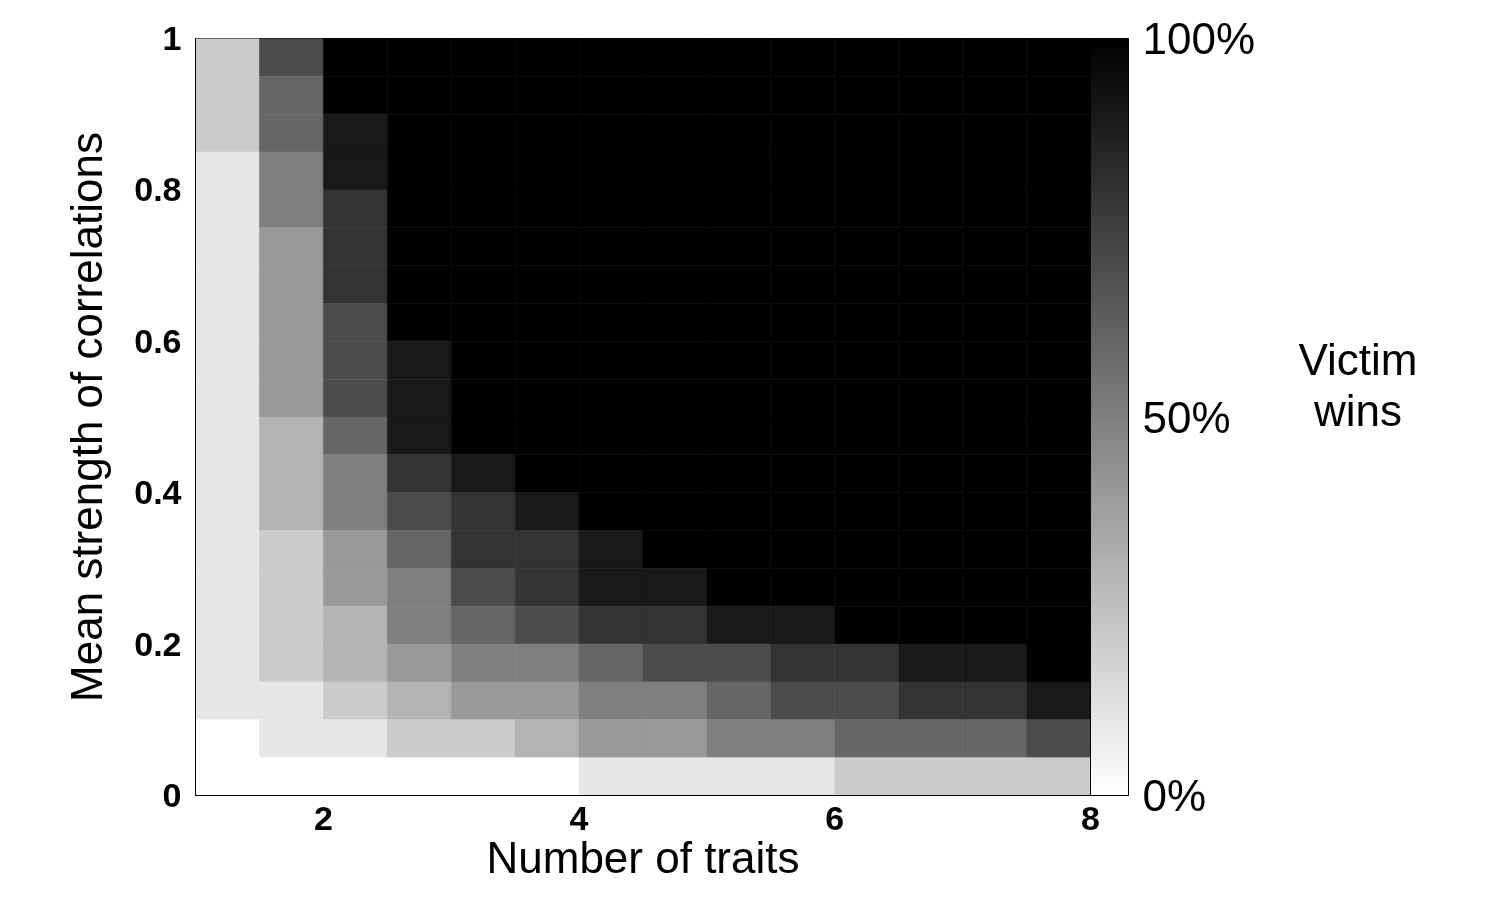 This screenshot has height=905, width=1495. I want to click on y-axis-title: Mean strength of correlations, so click(87, 417).